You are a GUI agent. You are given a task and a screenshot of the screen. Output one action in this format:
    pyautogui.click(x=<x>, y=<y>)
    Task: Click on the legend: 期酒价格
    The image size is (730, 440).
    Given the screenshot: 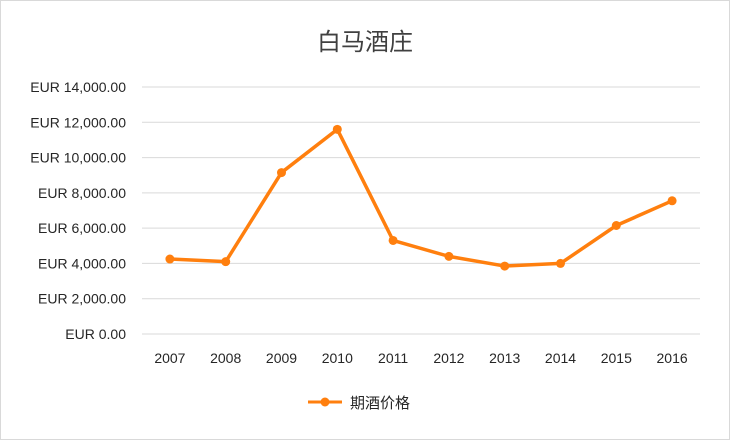 What is the action you would take?
    pyautogui.click(x=359, y=403)
    